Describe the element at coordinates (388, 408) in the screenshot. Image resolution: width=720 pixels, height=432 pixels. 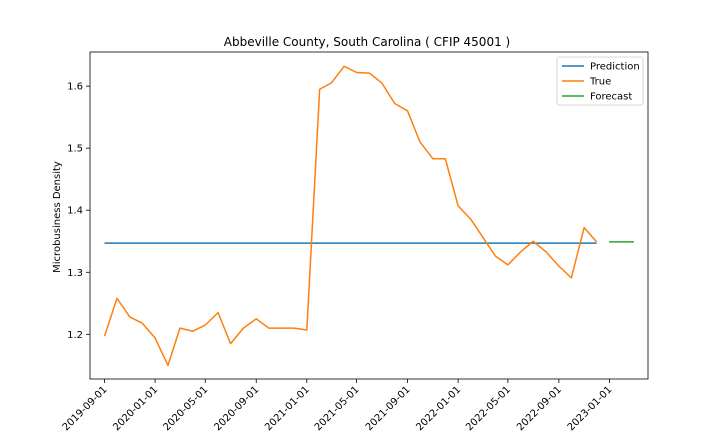
I see `x-tick-label: 2021-09-01` at that location.